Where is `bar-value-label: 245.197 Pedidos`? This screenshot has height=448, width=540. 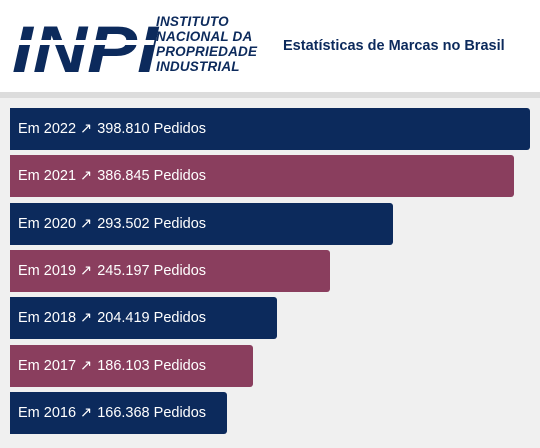 bar-value-label: 245.197 Pedidos is located at coordinates (152, 270).